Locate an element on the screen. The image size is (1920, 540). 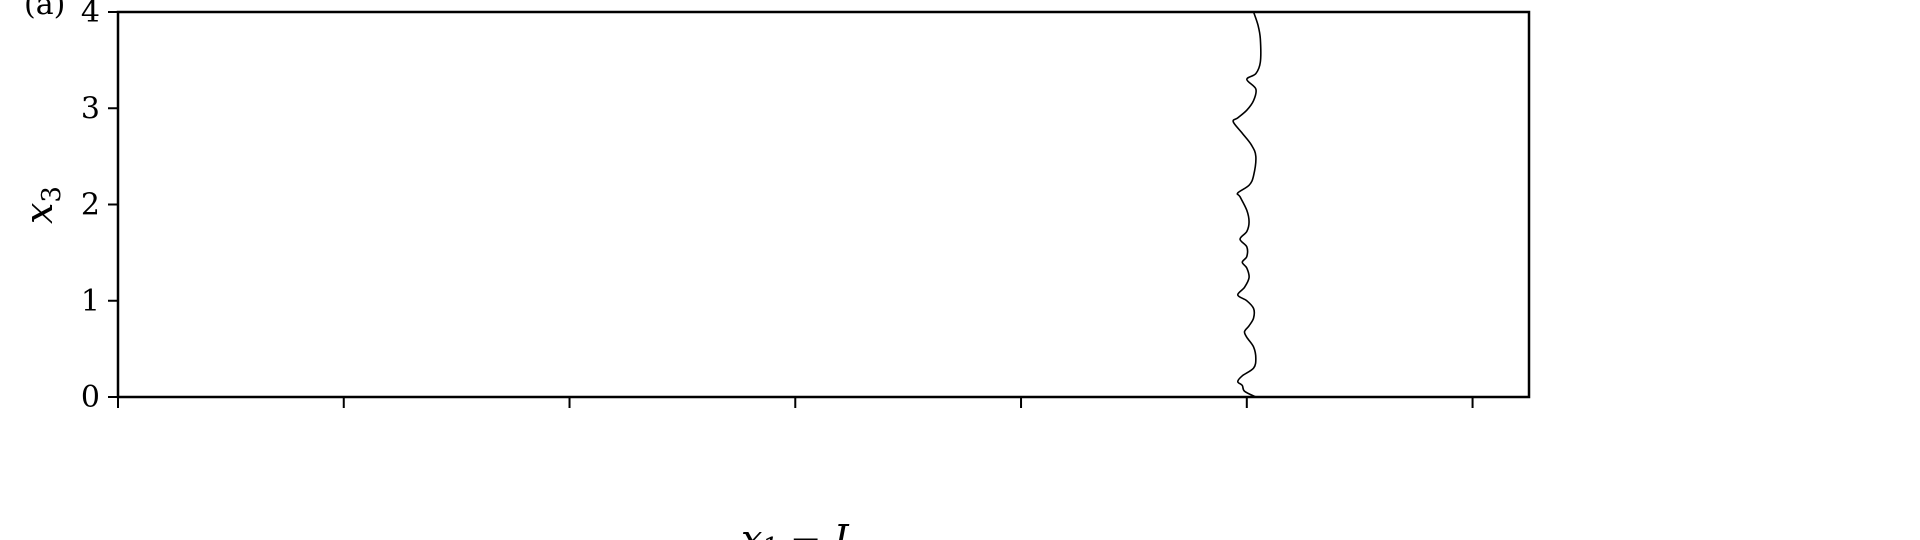
x-axis-label-partial: x₁ − L is located at coordinates (800, 528).